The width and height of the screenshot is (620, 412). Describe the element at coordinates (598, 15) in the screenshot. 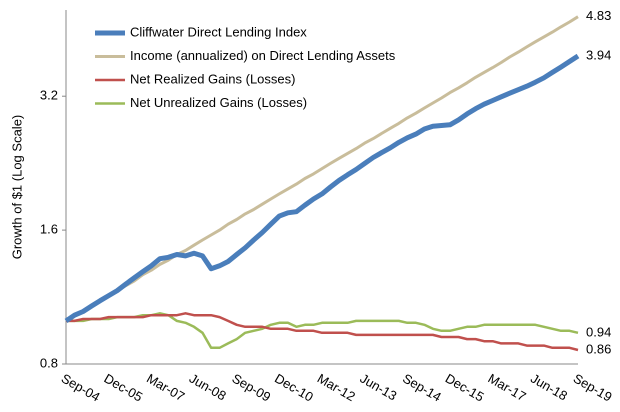

I see `end-value-label: 4.83` at that location.